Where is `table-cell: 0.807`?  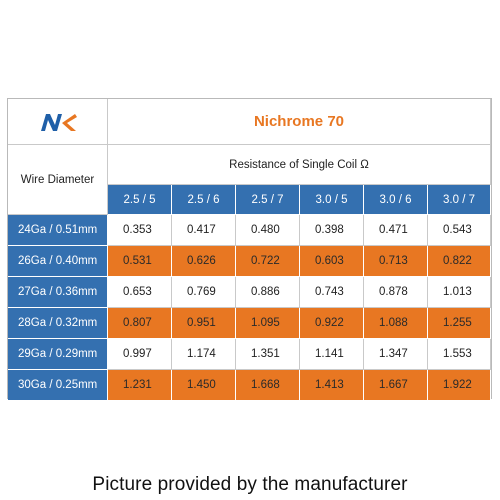 table-cell: 0.807 is located at coordinates (140, 323).